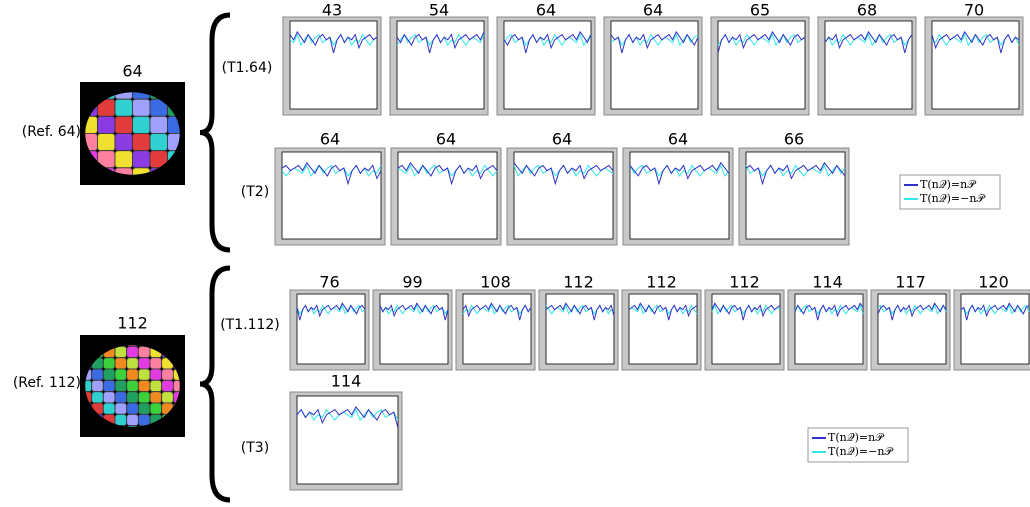 The height and width of the screenshot is (507, 1030). What do you see at coordinates (993, 282) in the screenshot?
I see `plot-title: 120` at bounding box center [993, 282].